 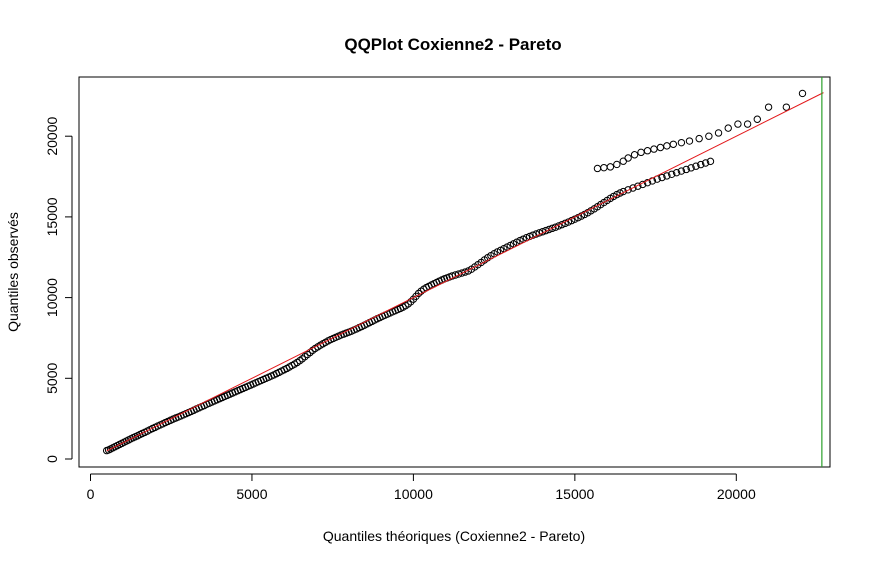 I want to click on y-tick-label: 15000, so click(x=52, y=216).